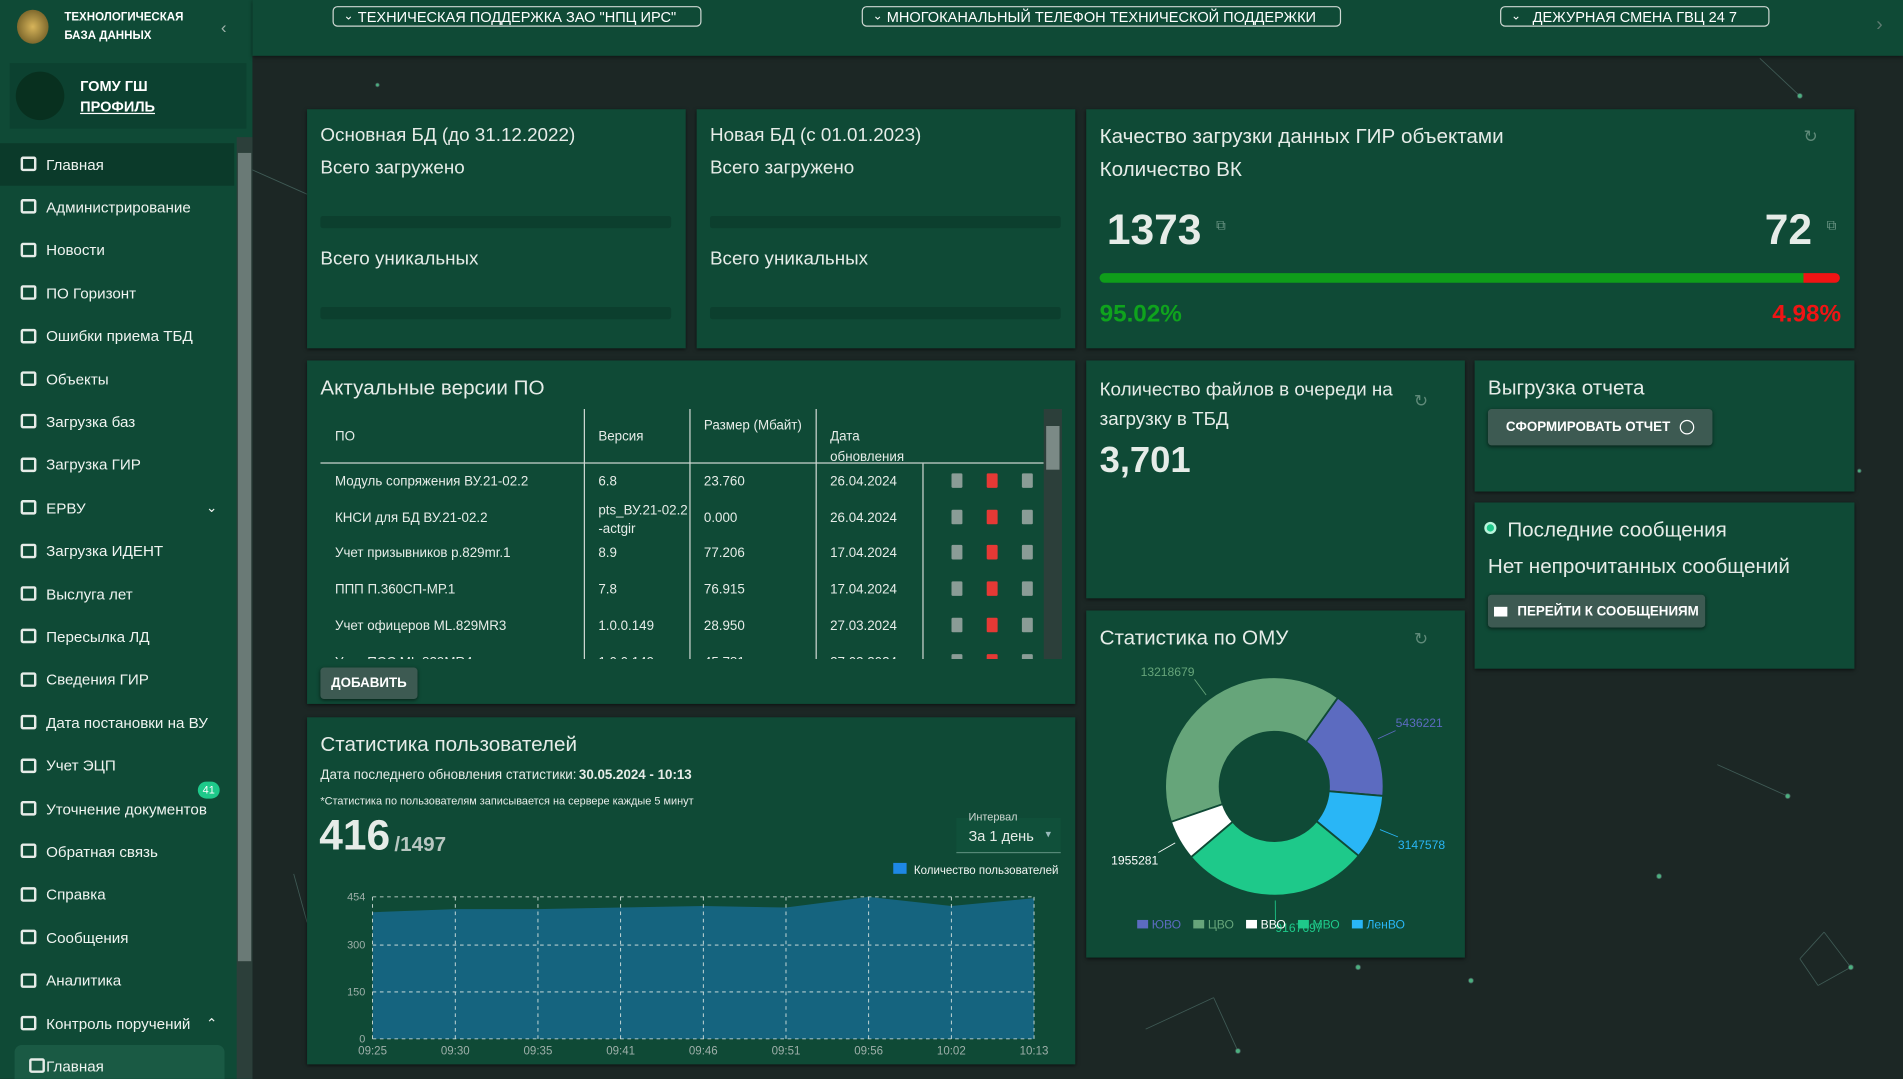 The height and width of the screenshot is (1079, 1903). Describe the element at coordinates (760, 627) in the screenshot. I see `table-cell: 28.950` at that location.